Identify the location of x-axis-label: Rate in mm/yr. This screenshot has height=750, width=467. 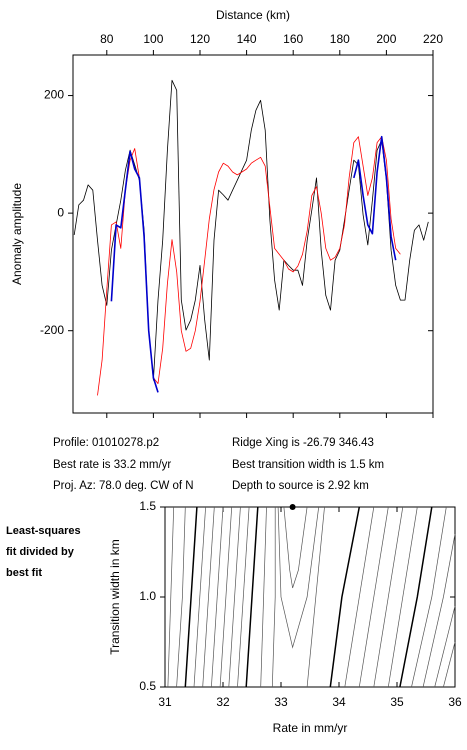
(310, 728).